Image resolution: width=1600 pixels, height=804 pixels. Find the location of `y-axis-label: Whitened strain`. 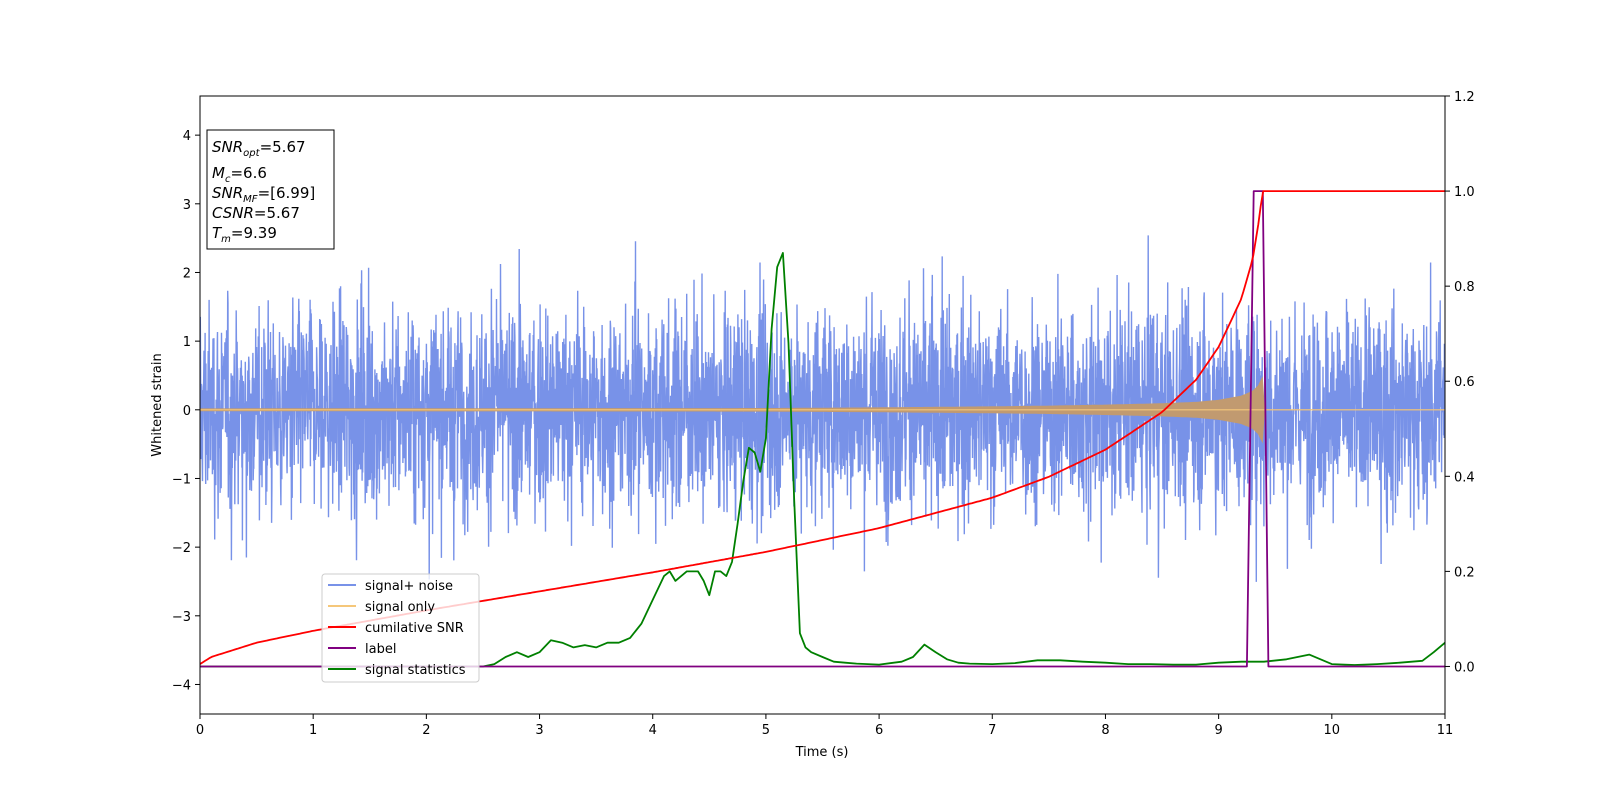

y-axis-label: Whitened strain is located at coordinates (157, 404).